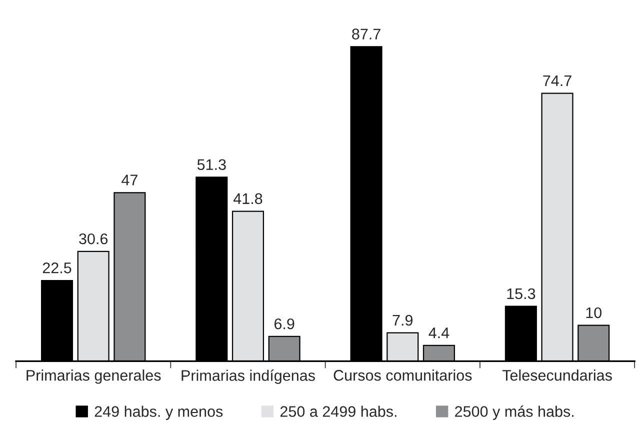 Image resolution: width=641 pixels, height=430 pixels. What do you see at coordinates (211, 164) in the screenshot?
I see `data-label: 51.3` at bounding box center [211, 164].